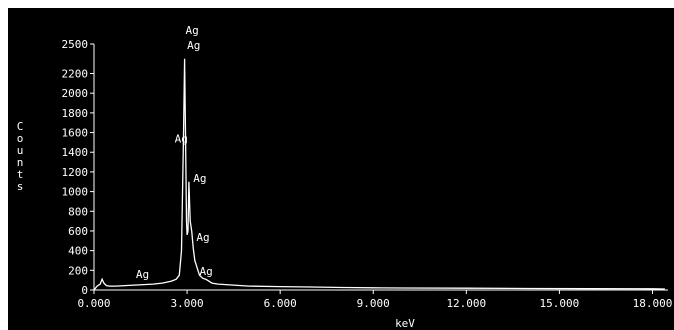 The height and width of the screenshot is (330, 674). Describe the element at coordinates (75, 113) in the screenshot. I see `y-tick-label: 1800` at that location.